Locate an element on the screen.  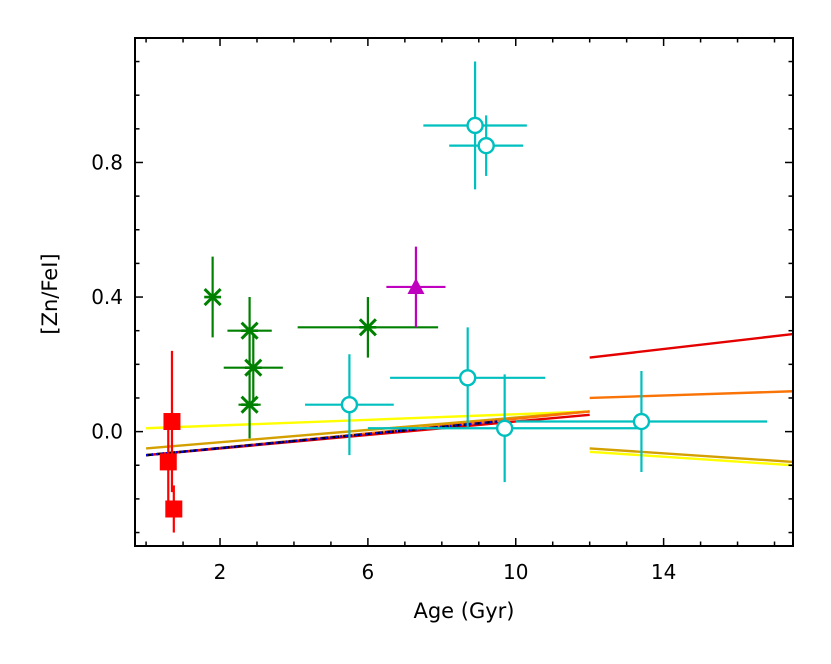
triangle-marker is located at coordinates (416, 285).